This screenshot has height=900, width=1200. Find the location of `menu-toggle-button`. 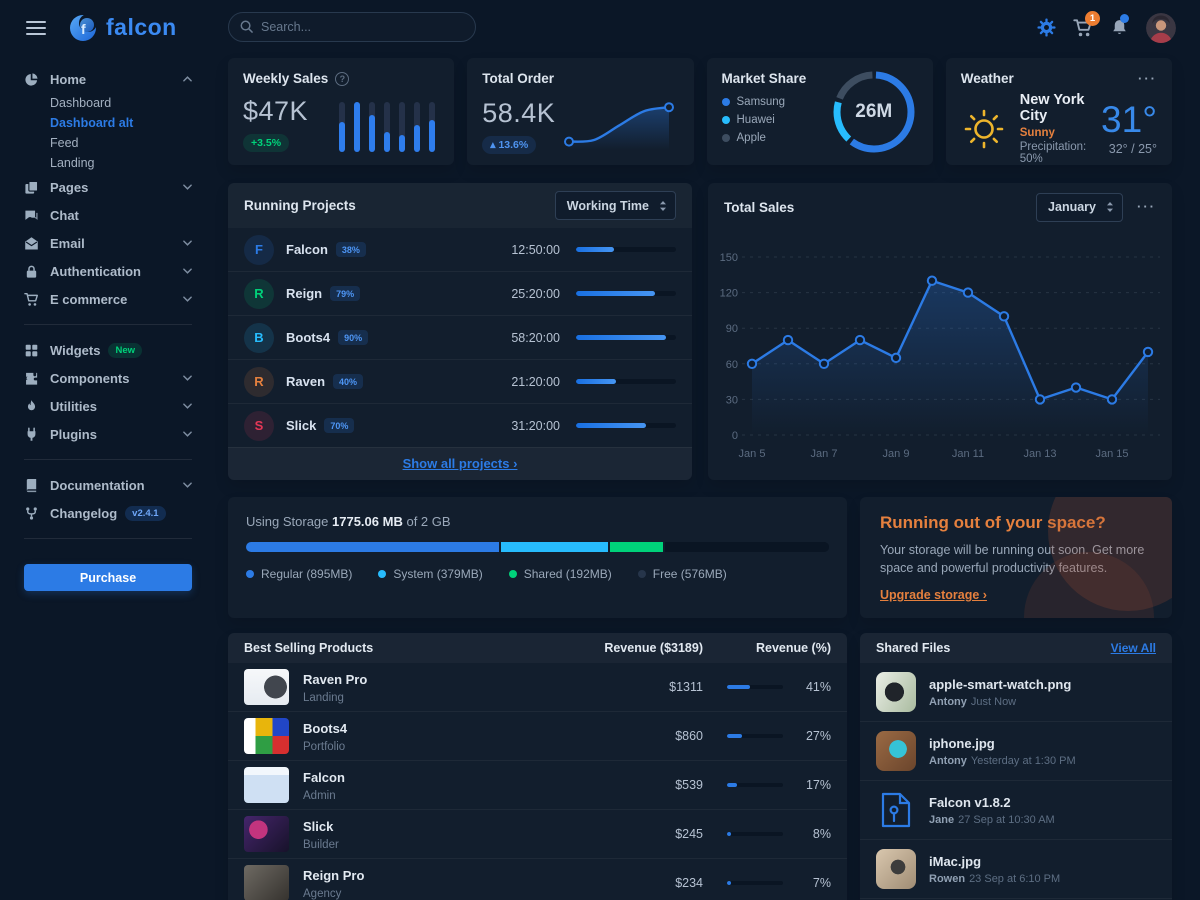

menu-toggle-button is located at coordinates (36, 27).